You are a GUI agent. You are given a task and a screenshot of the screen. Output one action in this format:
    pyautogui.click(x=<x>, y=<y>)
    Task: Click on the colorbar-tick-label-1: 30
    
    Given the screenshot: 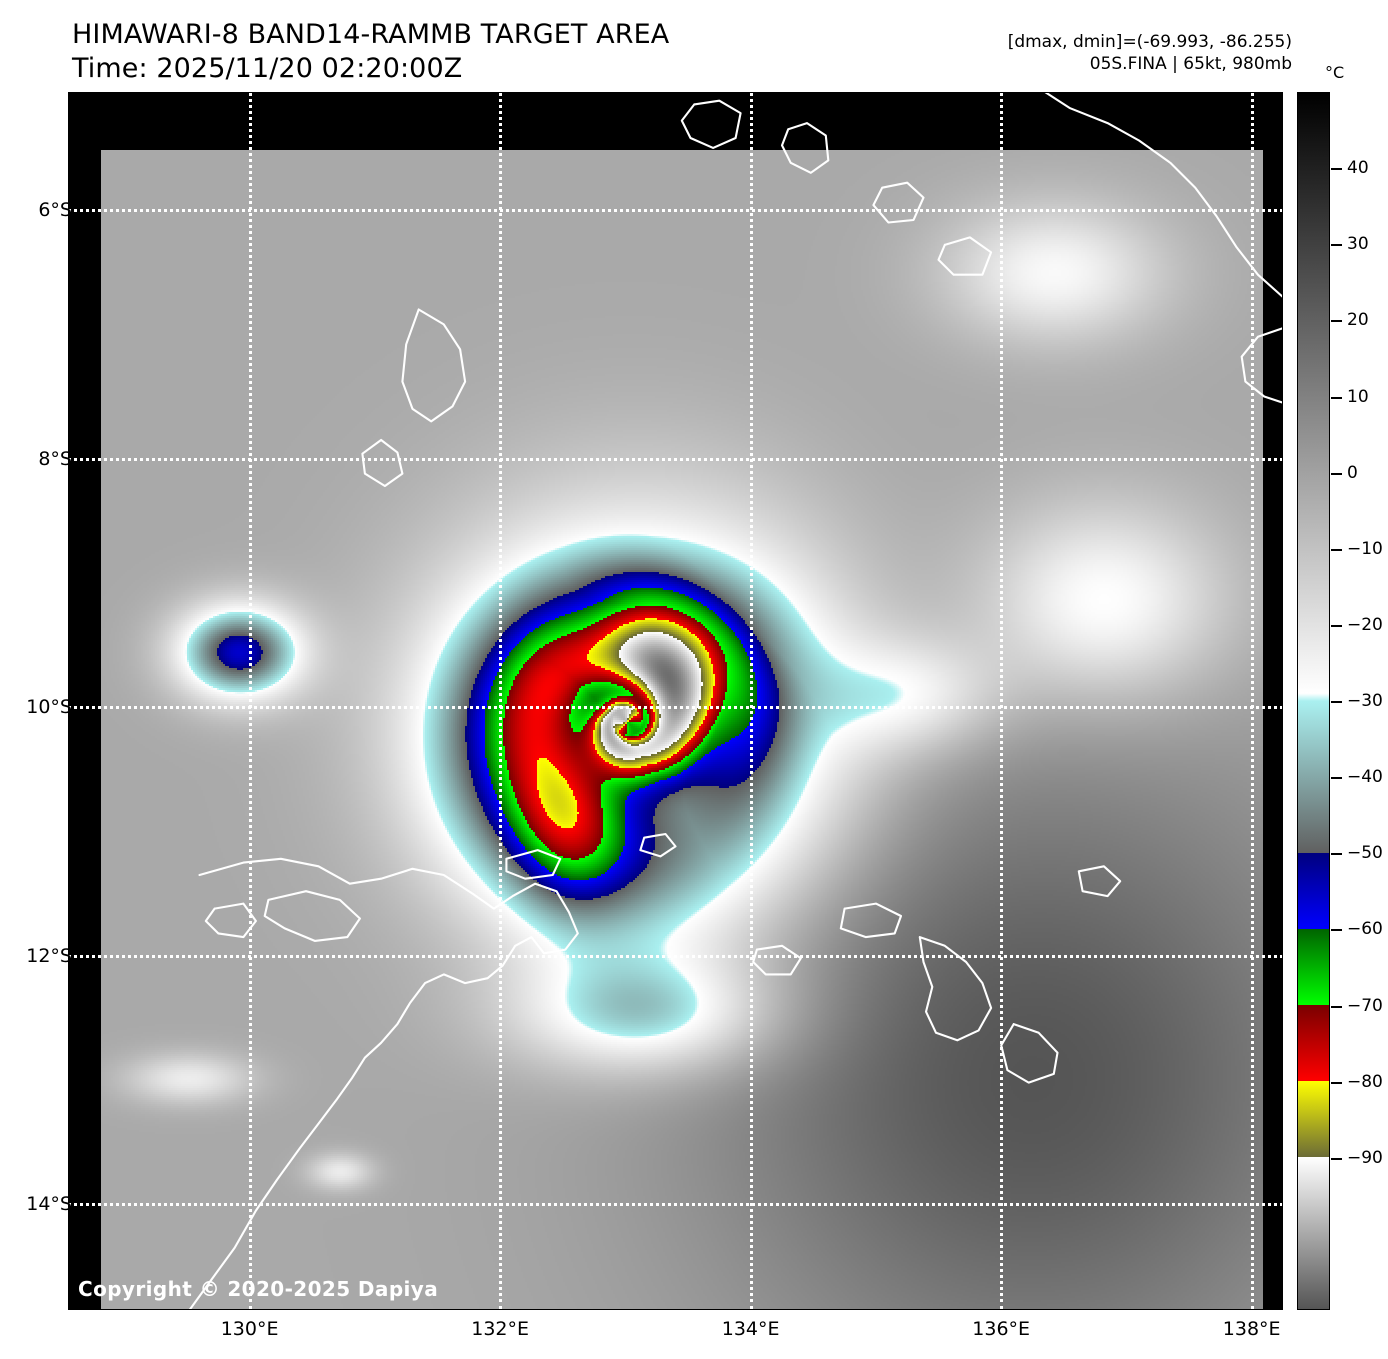 What is the action you would take?
    pyautogui.click(x=1358, y=244)
    